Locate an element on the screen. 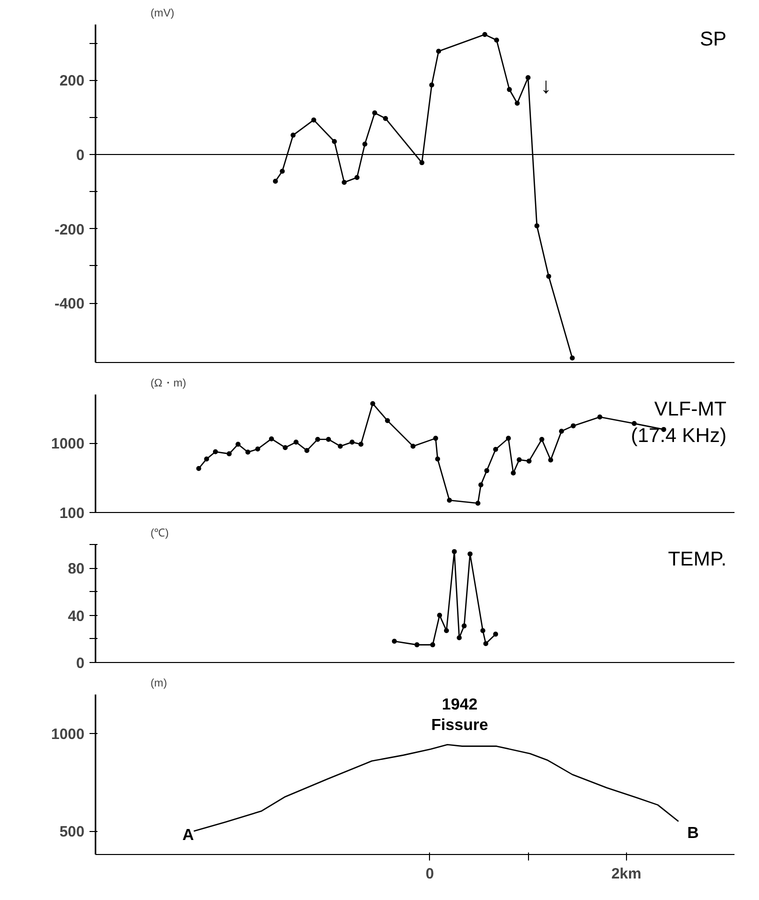 Image resolution: width=759 pixels, height=900 pixels. y-tick-label: 100 is located at coordinates (72, 513).